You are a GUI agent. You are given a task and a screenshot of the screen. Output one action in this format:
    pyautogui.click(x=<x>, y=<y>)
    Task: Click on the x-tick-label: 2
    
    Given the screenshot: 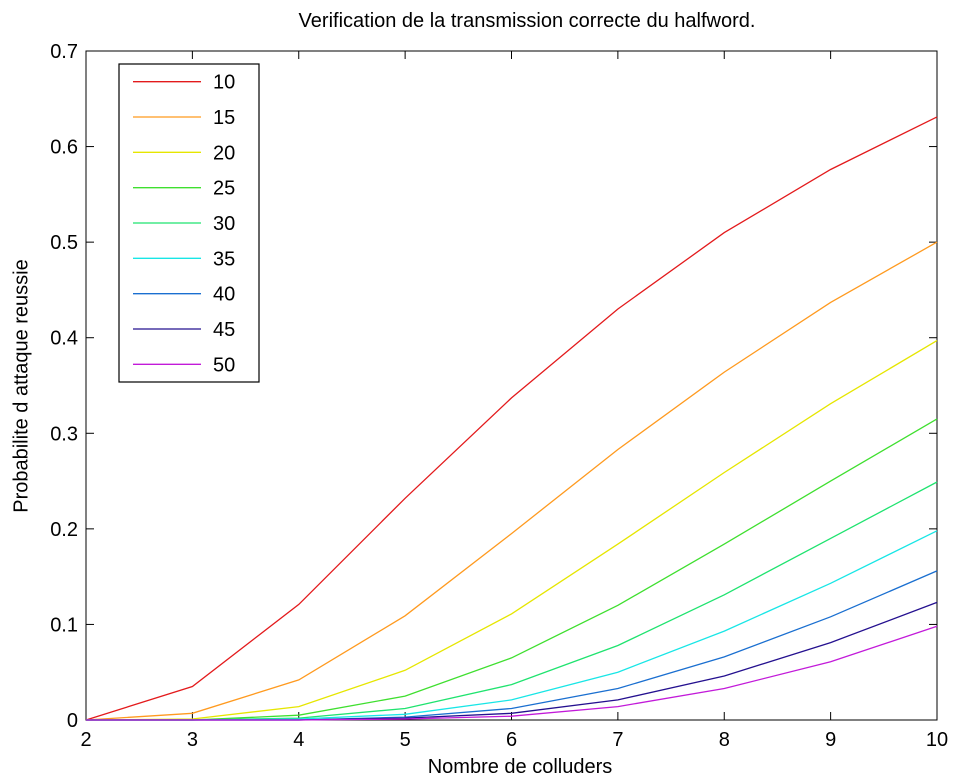 What is the action you would take?
    pyautogui.click(x=85, y=740)
    